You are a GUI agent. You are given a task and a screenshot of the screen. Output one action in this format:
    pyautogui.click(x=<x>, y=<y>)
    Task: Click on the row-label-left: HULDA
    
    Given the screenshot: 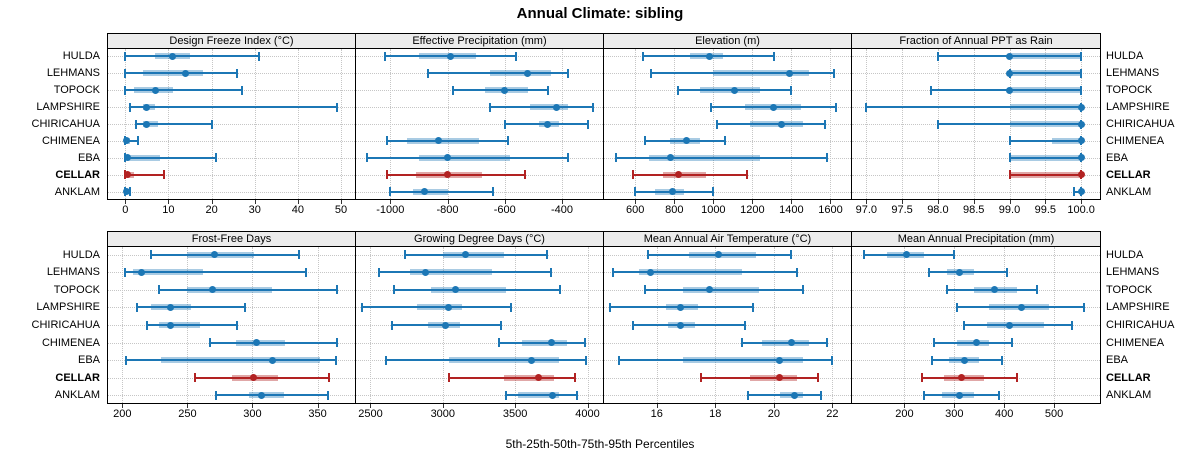 What is the action you would take?
    pyautogui.click(x=81, y=56)
    